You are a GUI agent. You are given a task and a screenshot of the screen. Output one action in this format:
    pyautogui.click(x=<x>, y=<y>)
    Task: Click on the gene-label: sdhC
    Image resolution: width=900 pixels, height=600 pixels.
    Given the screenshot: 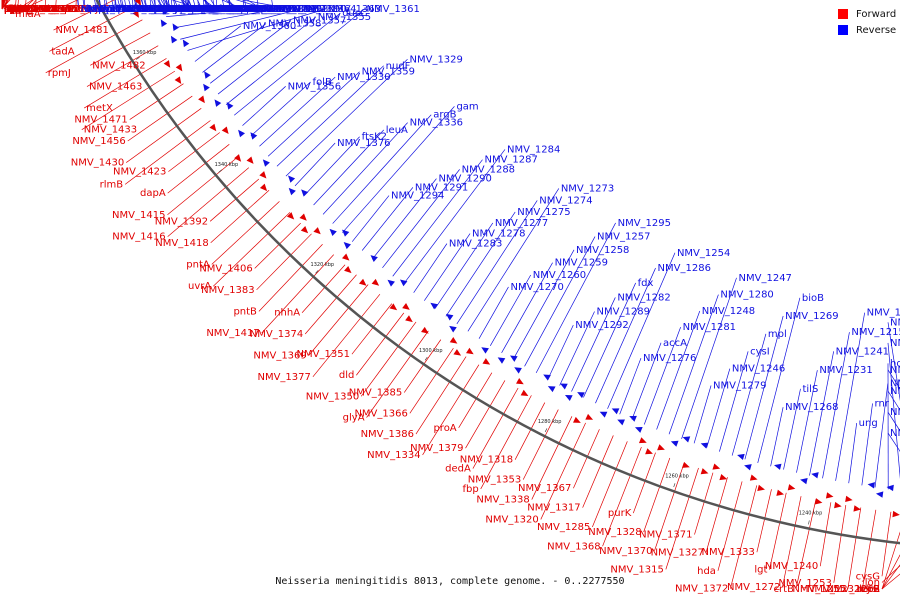 What is the action you would take?
    pyautogui.click(x=136, y=9)
    